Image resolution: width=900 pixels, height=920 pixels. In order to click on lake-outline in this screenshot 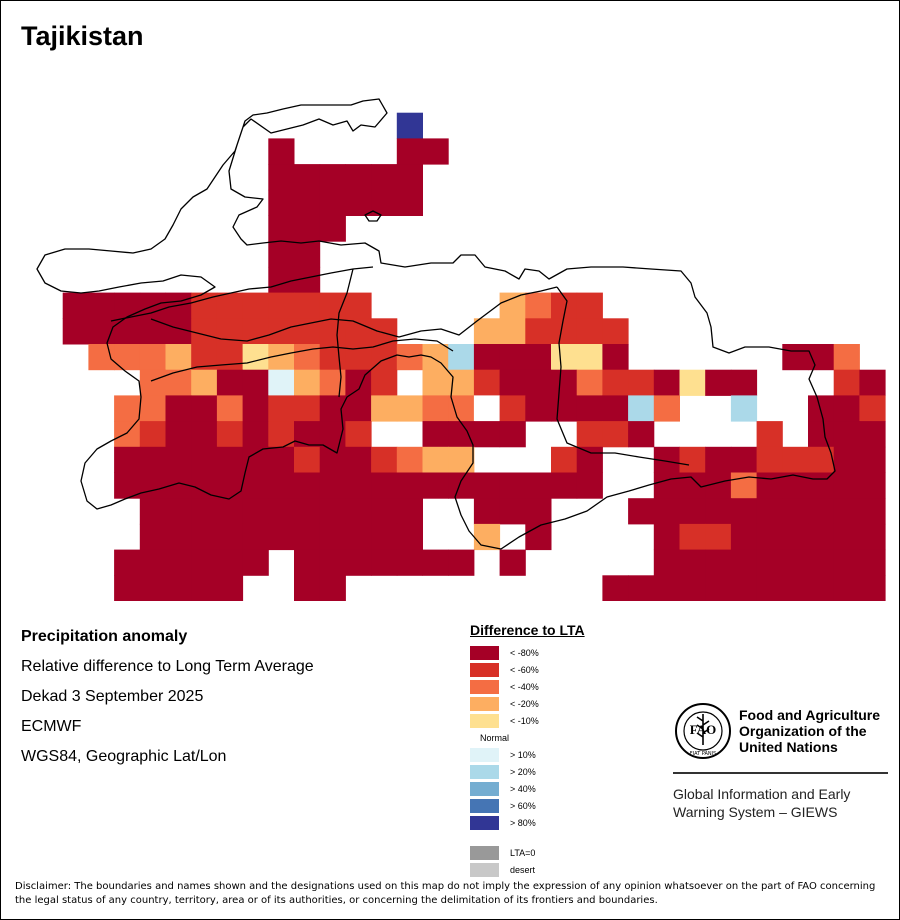, I will do `click(373, 216)`.